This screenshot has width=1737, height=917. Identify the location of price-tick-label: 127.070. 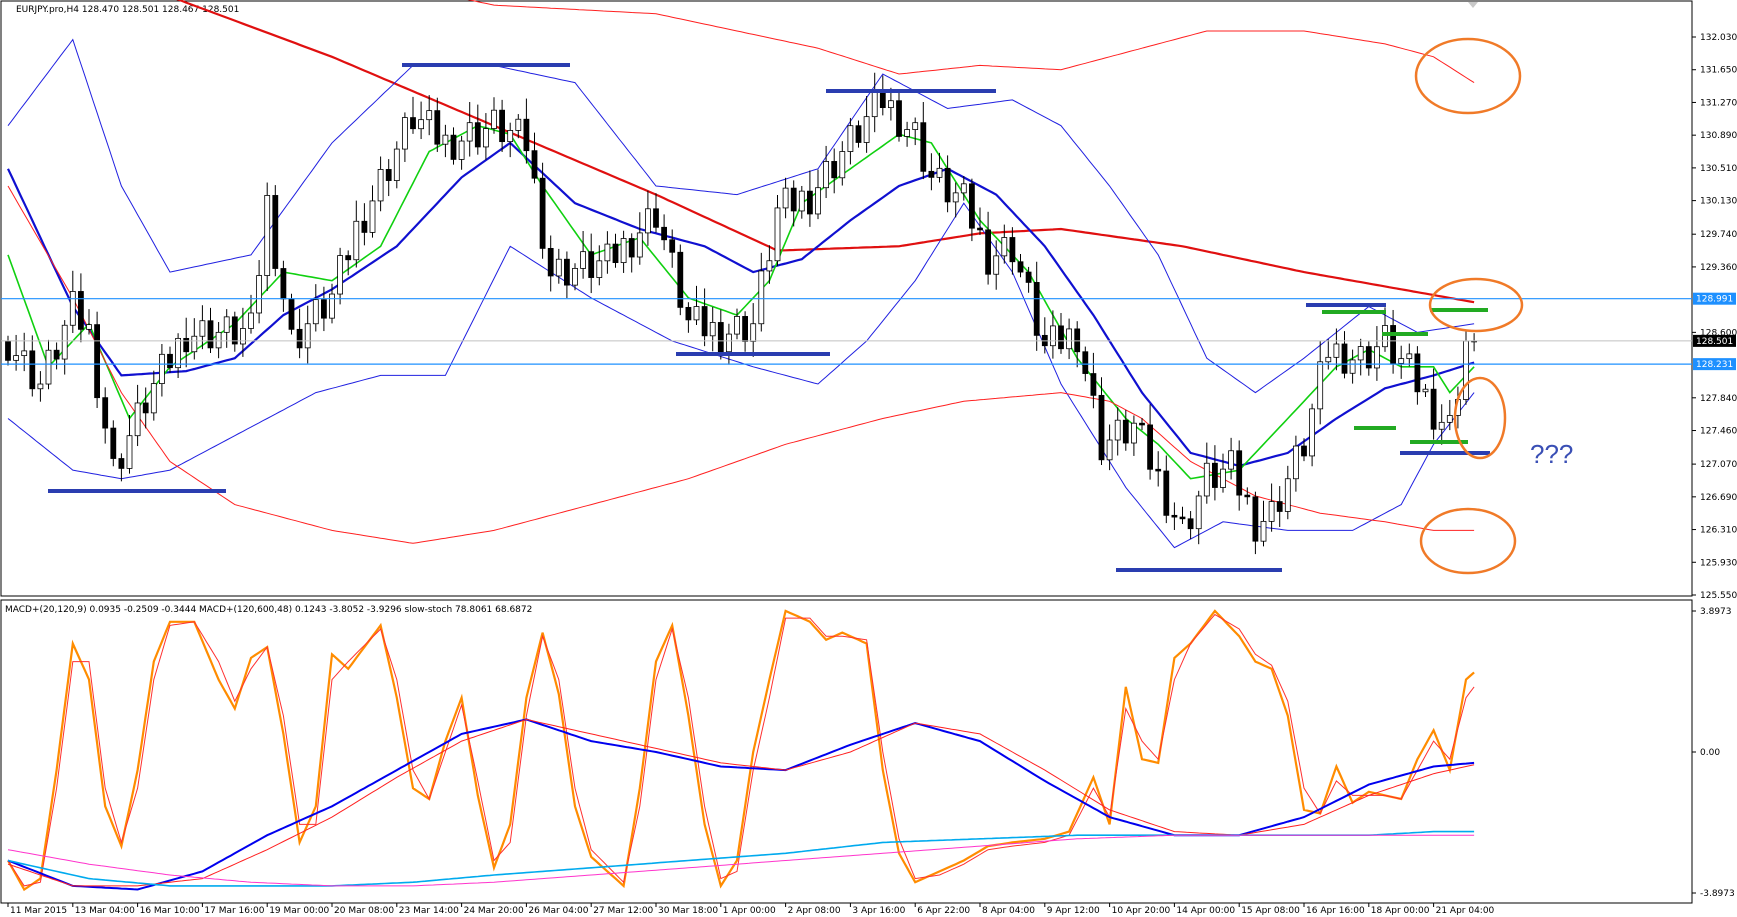
(1718, 465).